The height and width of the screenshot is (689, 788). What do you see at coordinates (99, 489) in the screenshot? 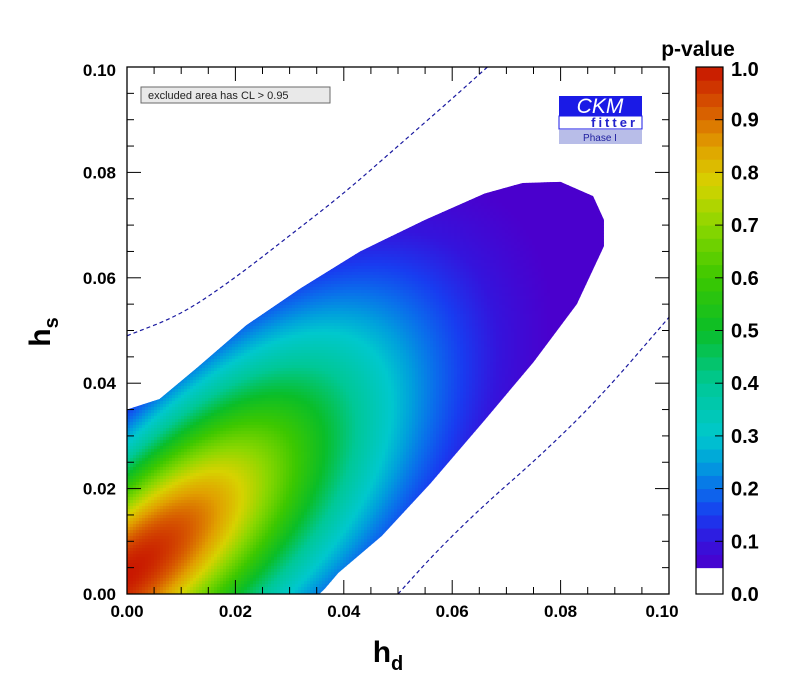
I see `y-tick-label: 0.02` at bounding box center [99, 489].